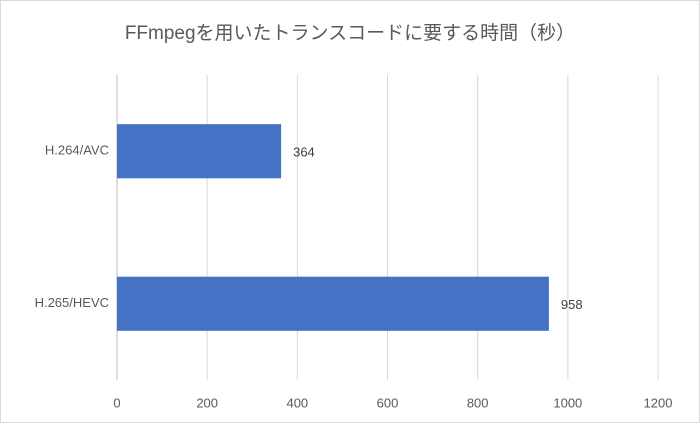 The height and width of the screenshot is (428, 700). What do you see at coordinates (116, 402) in the screenshot?
I see `x-tick-label: 0` at bounding box center [116, 402].